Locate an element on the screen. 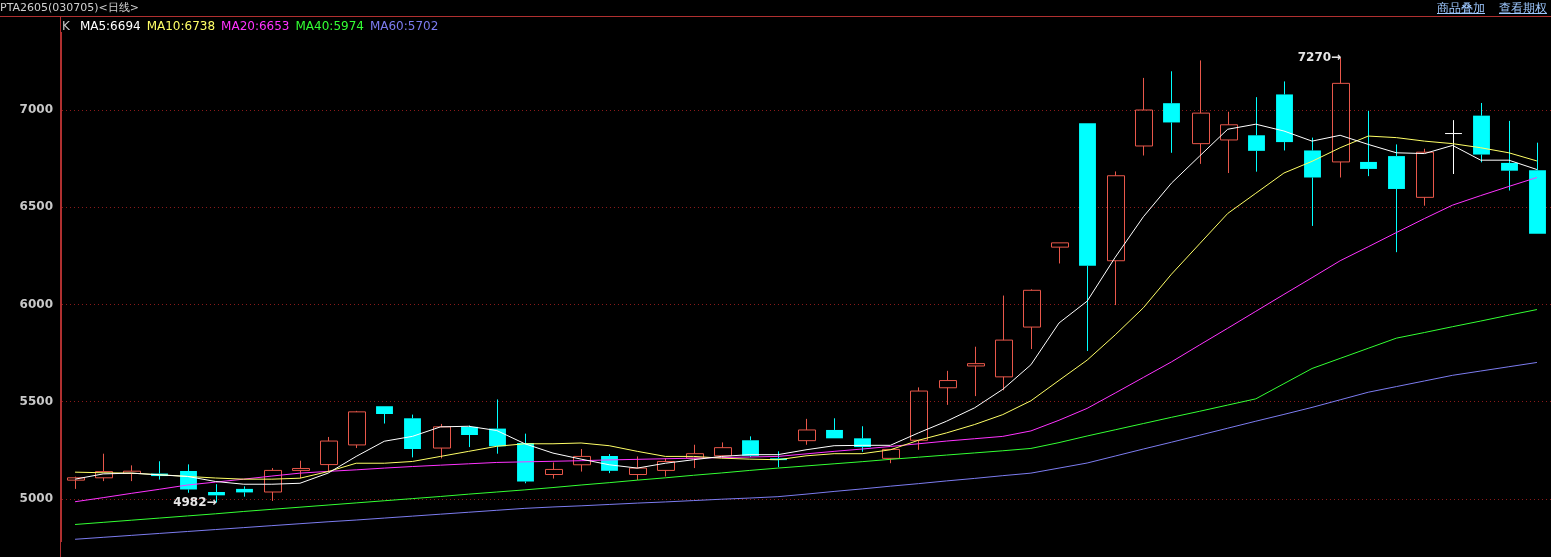 This screenshot has height=557, width=1551. text: MA60:5702 is located at coordinates (404, 26).